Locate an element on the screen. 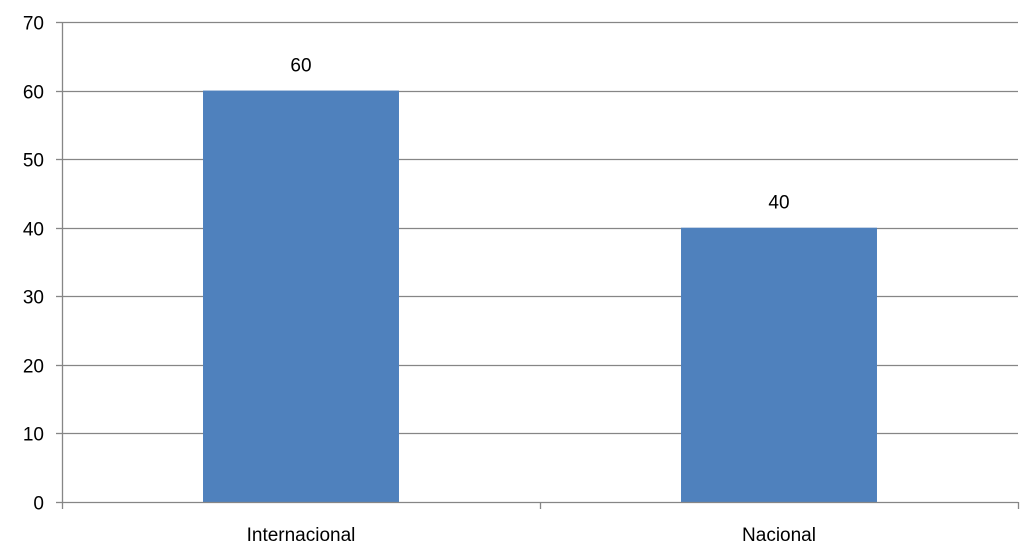 Image resolution: width=1028 pixels, height=553 pixels. y-tick-label: 40 is located at coordinates (33, 230).